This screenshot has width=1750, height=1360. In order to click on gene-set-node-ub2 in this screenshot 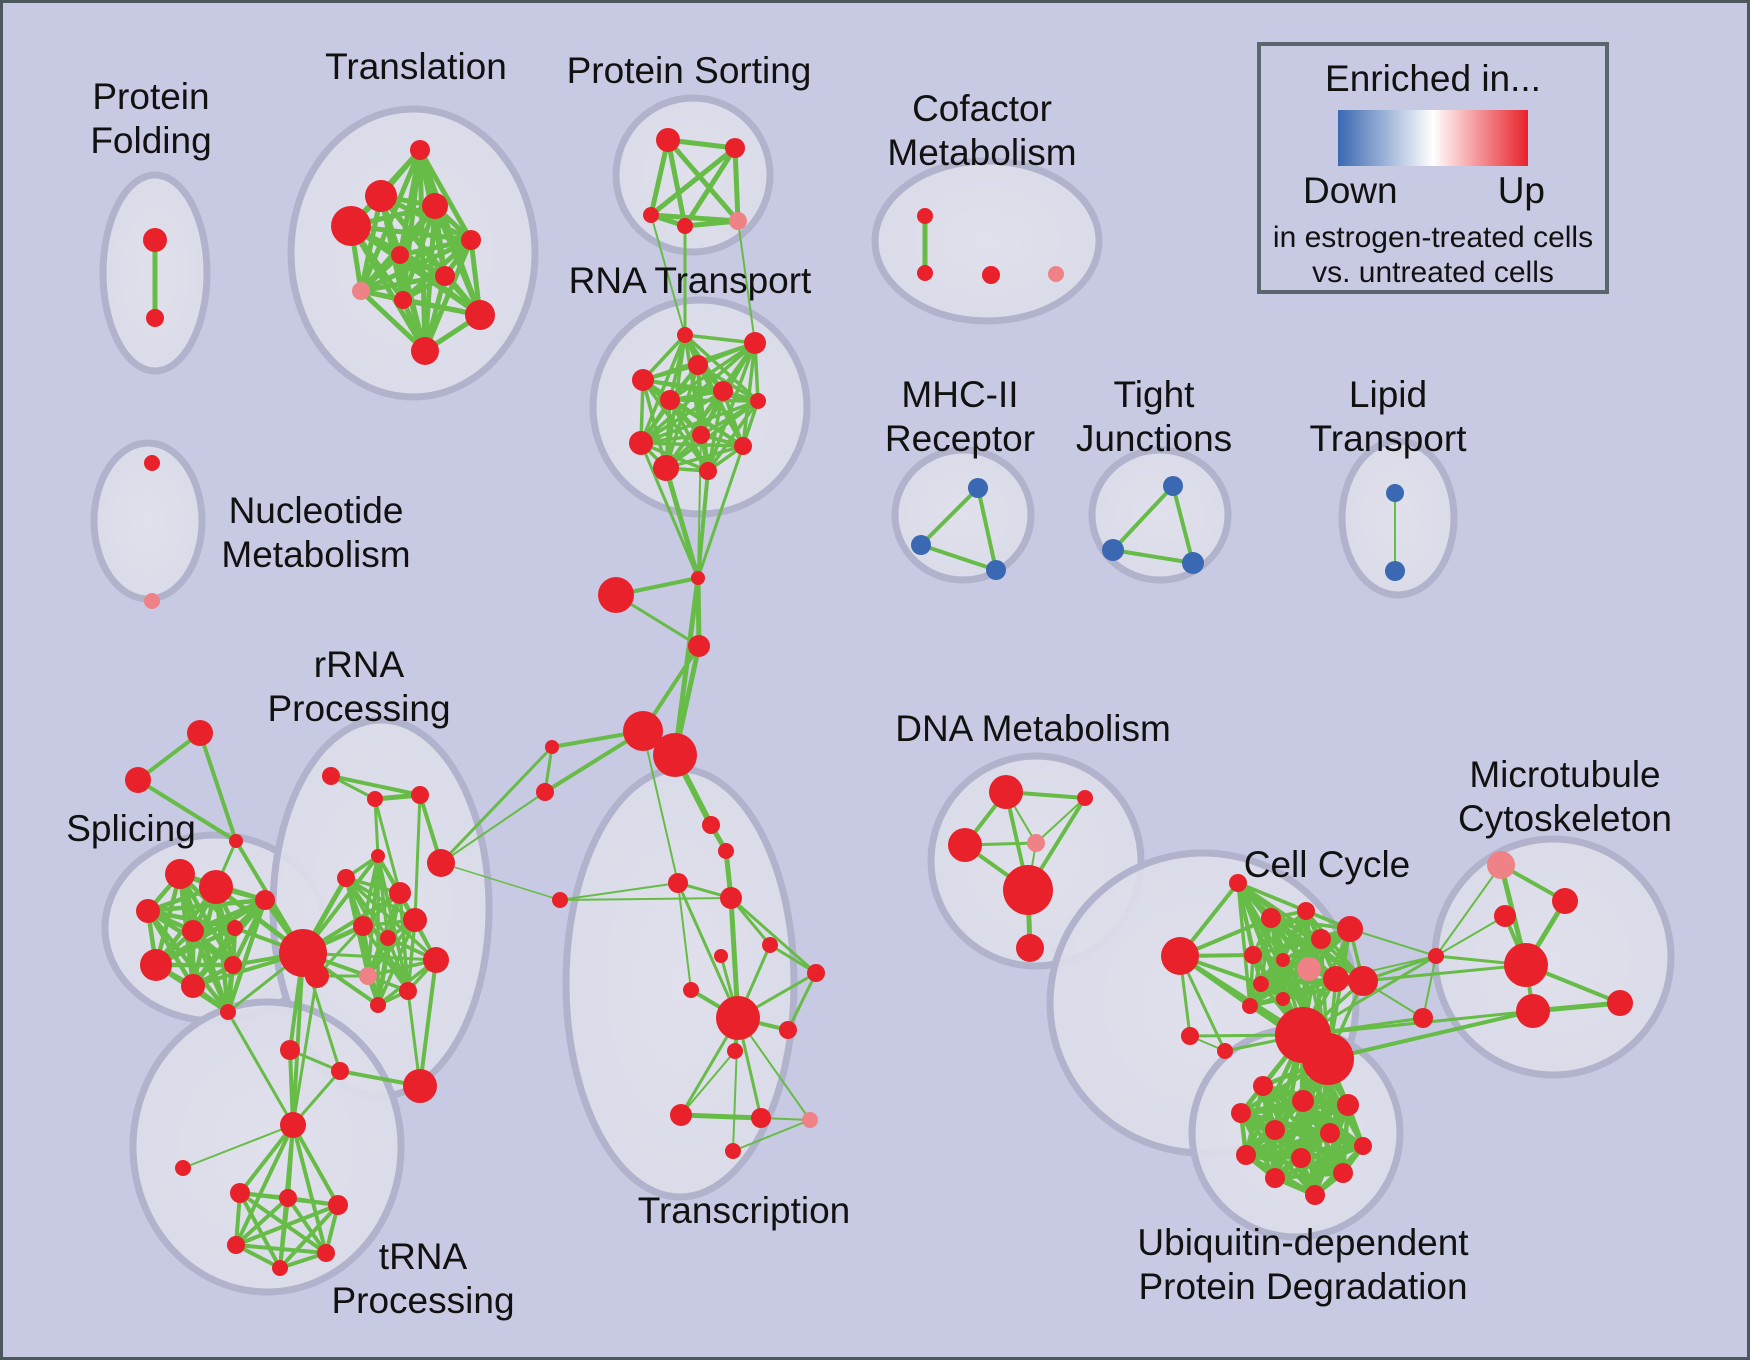, I will do `click(1303, 1101)`.